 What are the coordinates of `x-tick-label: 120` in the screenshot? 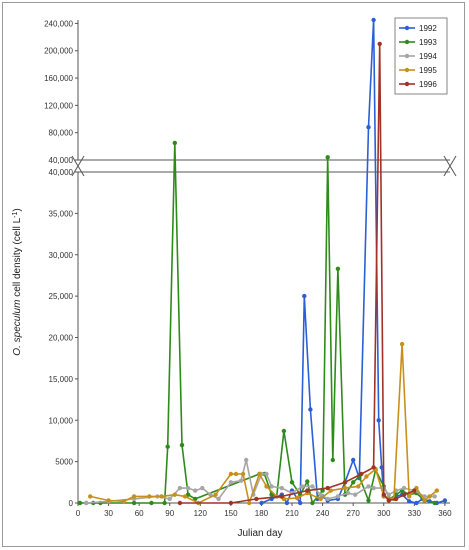 It's located at (201, 513).